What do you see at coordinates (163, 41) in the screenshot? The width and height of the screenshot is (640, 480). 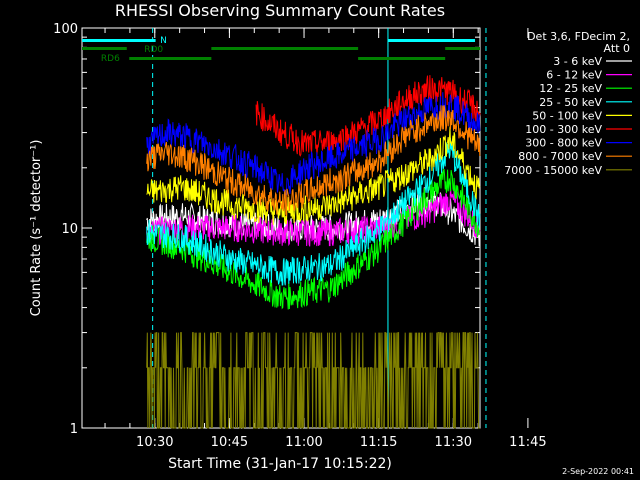 I see `night-label: N` at bounding box center [163, 41].